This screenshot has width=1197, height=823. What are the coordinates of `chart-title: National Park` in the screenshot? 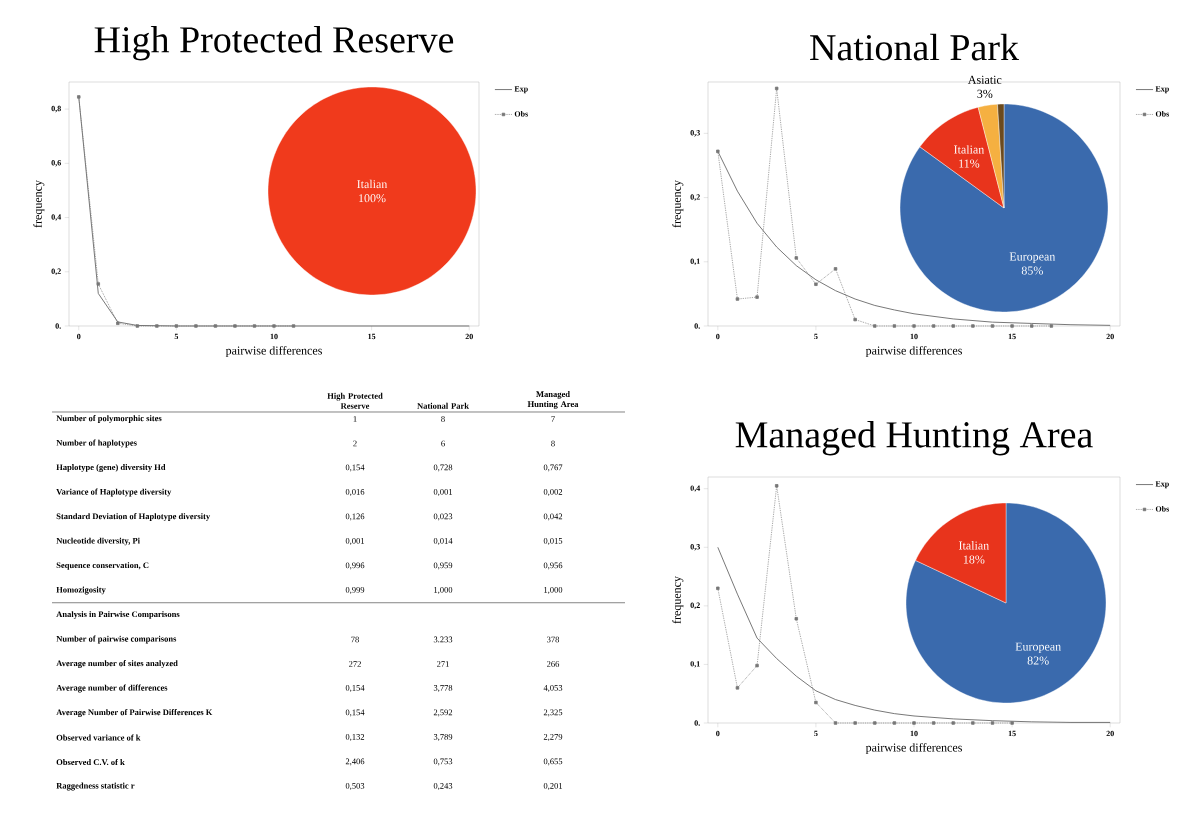 It's located at (914, 47).